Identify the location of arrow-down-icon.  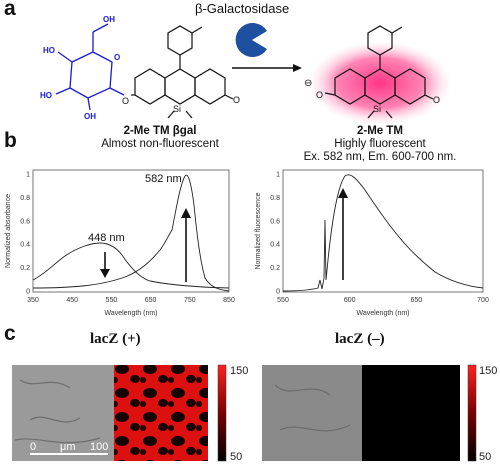
(105, 265).